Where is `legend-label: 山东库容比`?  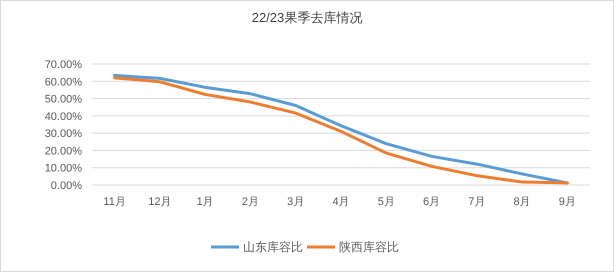 legend-label: 山东库容比 is located at coordinates (273, 247).